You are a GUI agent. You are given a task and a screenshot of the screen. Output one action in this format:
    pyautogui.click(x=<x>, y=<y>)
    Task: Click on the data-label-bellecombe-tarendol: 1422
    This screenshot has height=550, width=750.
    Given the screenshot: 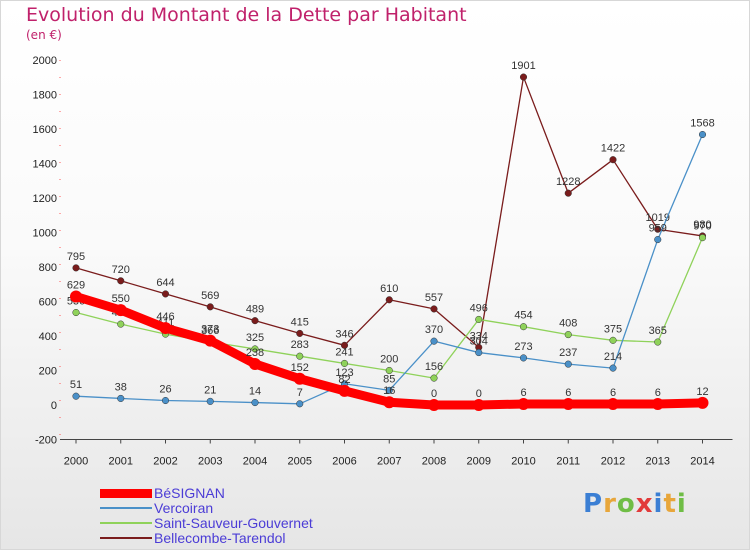 What is the action you would take?
    pyautogui.click(x=613, y=149)
    